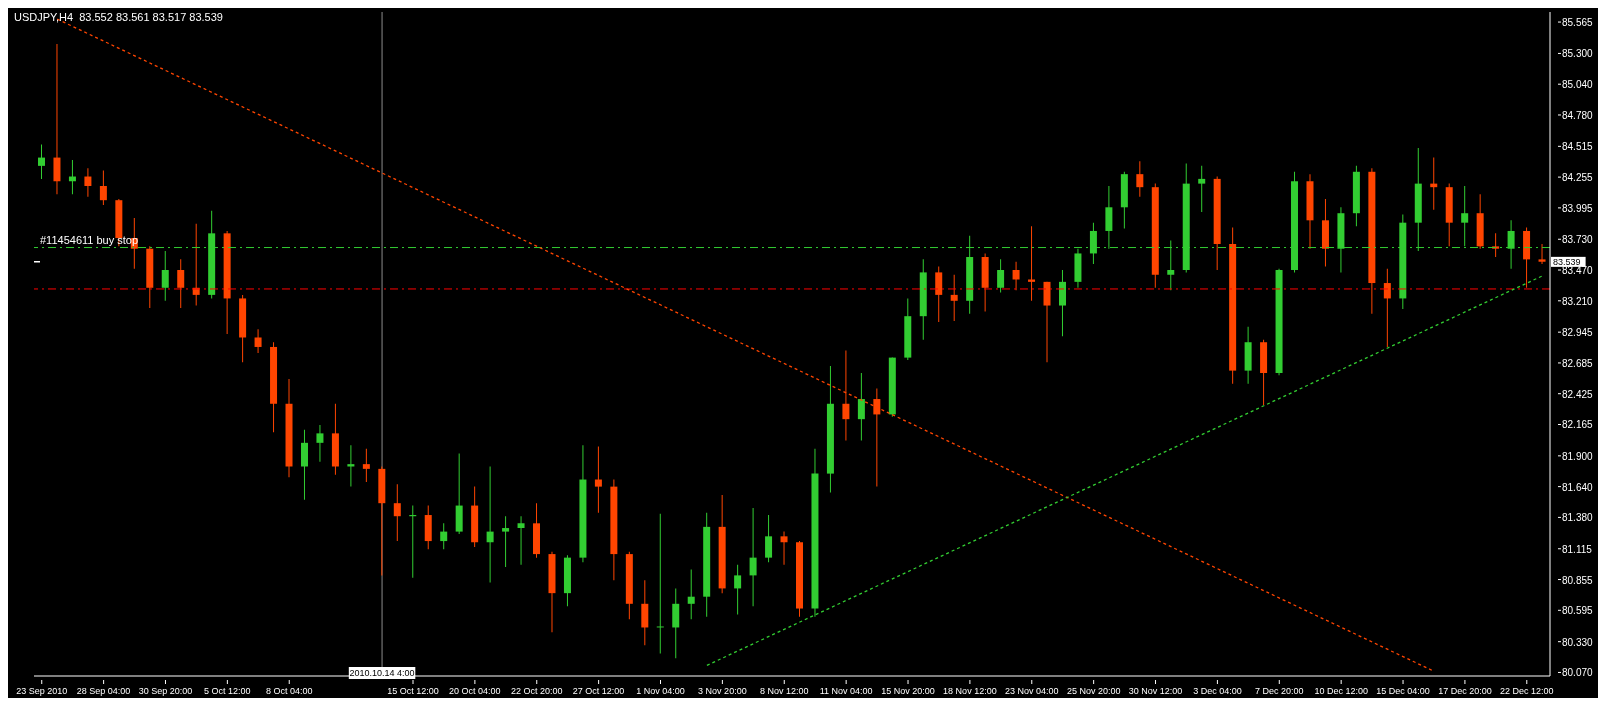 The width and height of the screenshot is (1606, 706). I want to click on y-tick-label: 82.425, so click(1578, 394).